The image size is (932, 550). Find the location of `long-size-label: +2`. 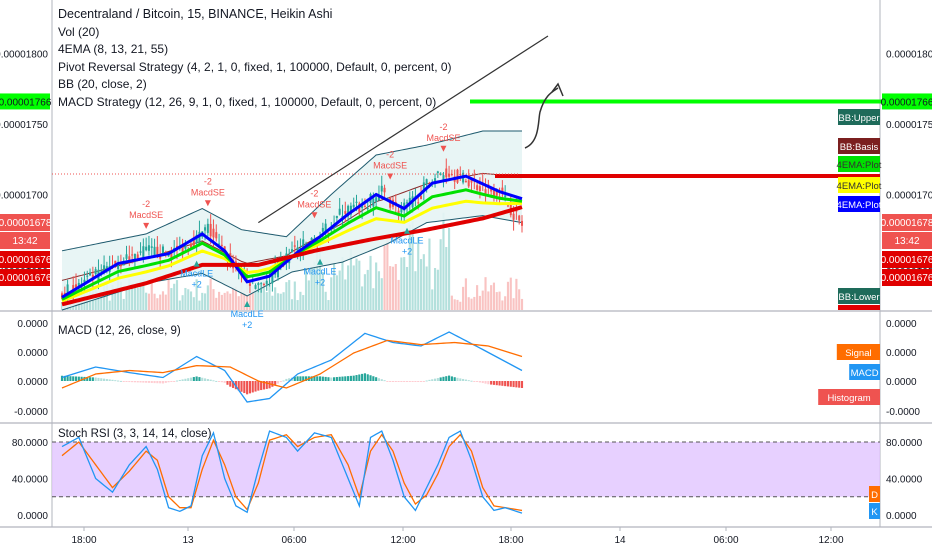

long-size-label: +2 is located at coordinates (197, 285).